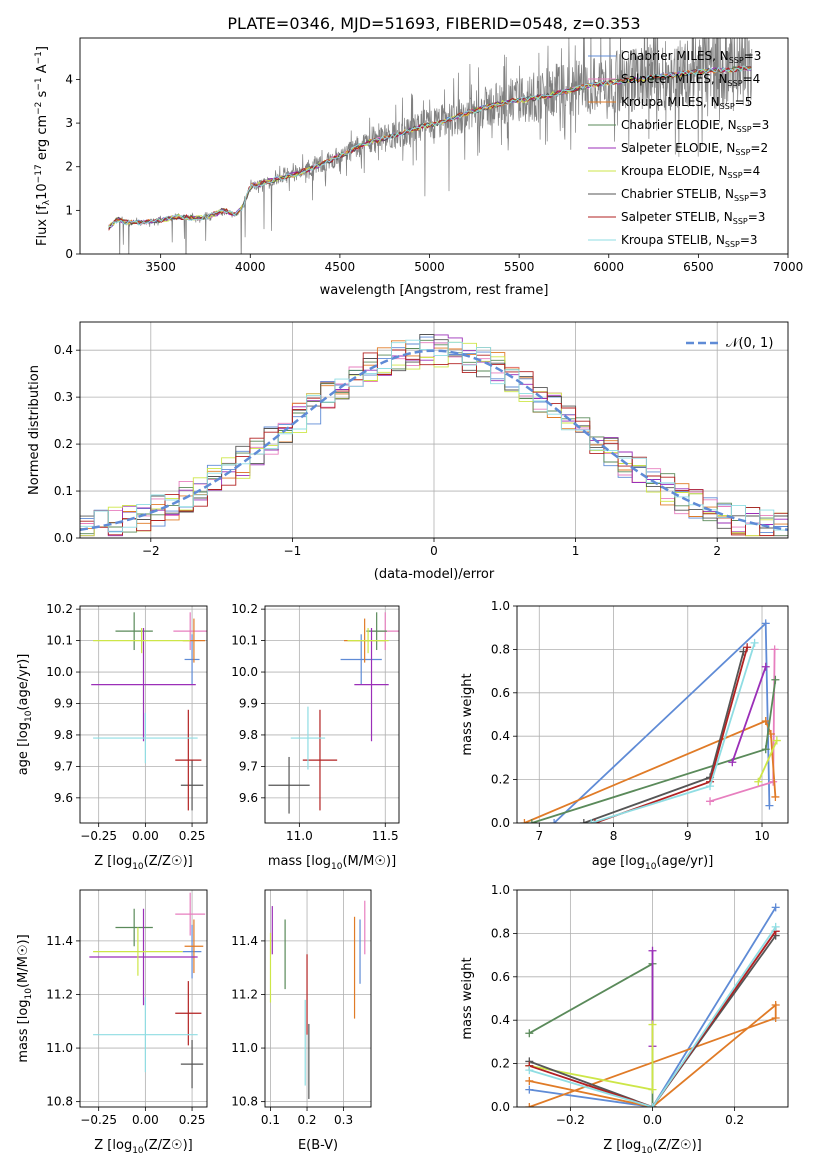 Image resolution: width=819 pixels, height=1170 pixels. What do you see at coordinates (671, 733) in the screenshot?
I see `series-salpeter-stelib` at bounding box center [671, 733].